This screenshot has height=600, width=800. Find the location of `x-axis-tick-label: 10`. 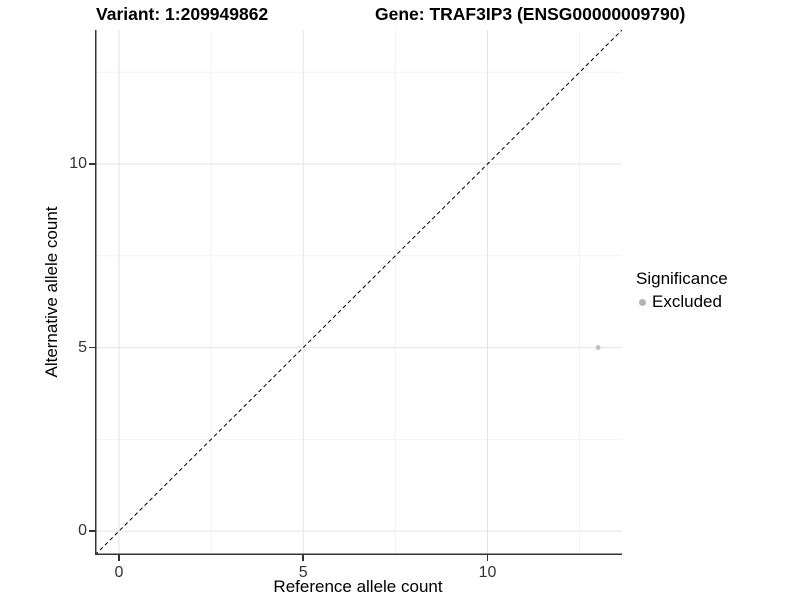

x-axis-tick-label: 10 is located at coordinates (487, 572).